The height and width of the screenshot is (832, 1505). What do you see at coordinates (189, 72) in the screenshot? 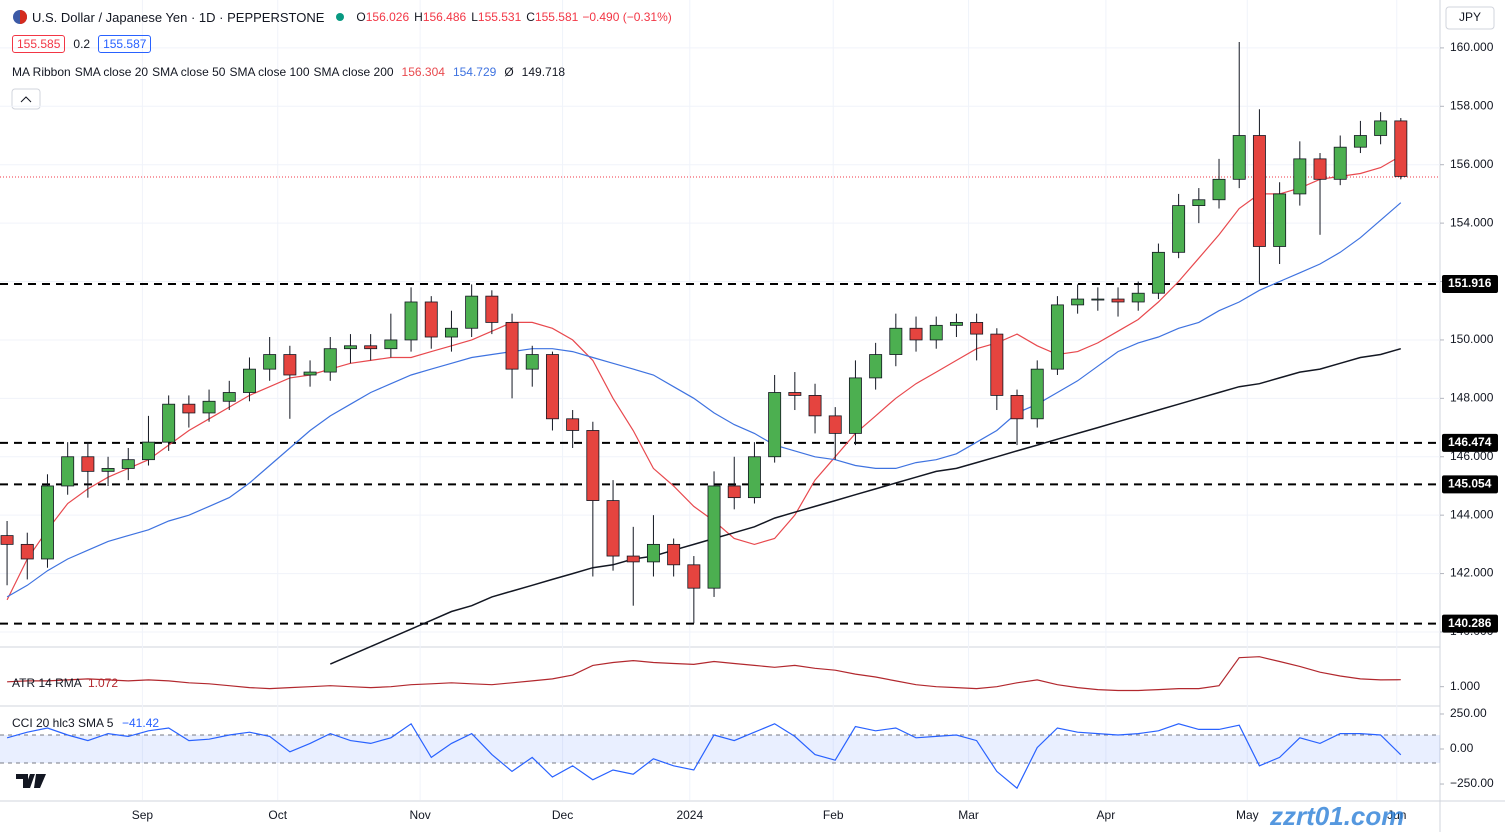
I see `series-name: SMA close 50` at bounding box center [189, 72].